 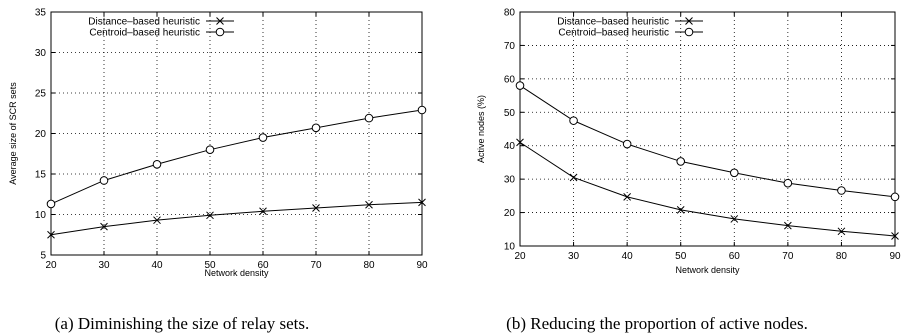 I want to click on caption-a: (a) Diminishing the size of relay sets., so click(x=182, y=323).